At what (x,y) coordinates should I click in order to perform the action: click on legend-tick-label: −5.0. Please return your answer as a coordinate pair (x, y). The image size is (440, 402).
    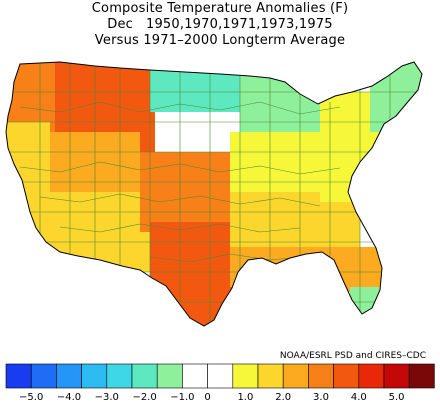
    Looking at the image, I should click on (31, 397).